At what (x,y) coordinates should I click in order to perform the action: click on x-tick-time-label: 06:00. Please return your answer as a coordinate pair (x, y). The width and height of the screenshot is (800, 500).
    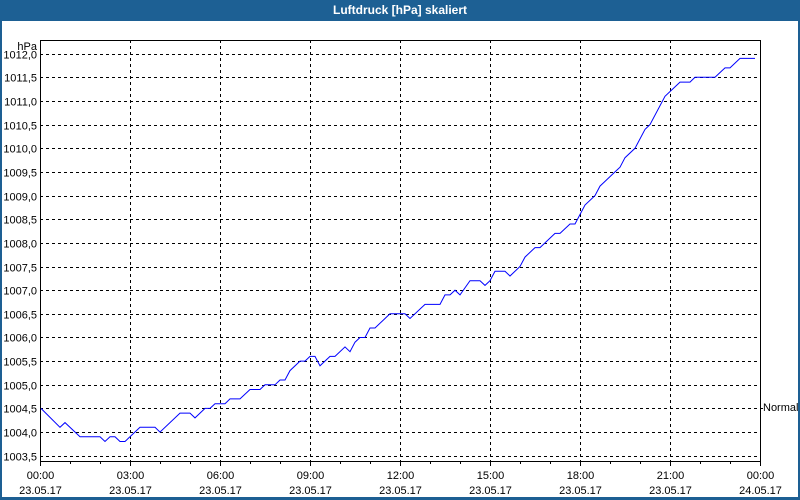
    Looking at the image, I should click on (221, 476).